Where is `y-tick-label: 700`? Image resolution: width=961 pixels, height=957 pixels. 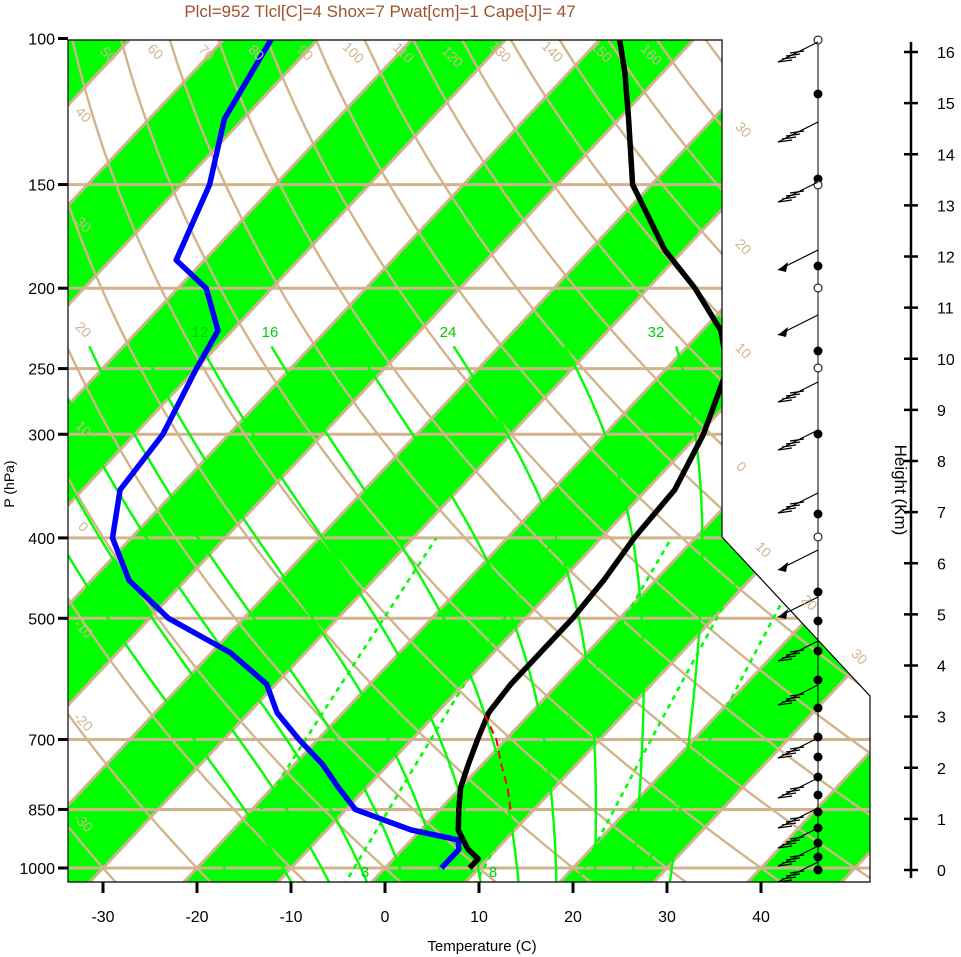
y-tick-label: 700 is located at coordinates (41, 741).